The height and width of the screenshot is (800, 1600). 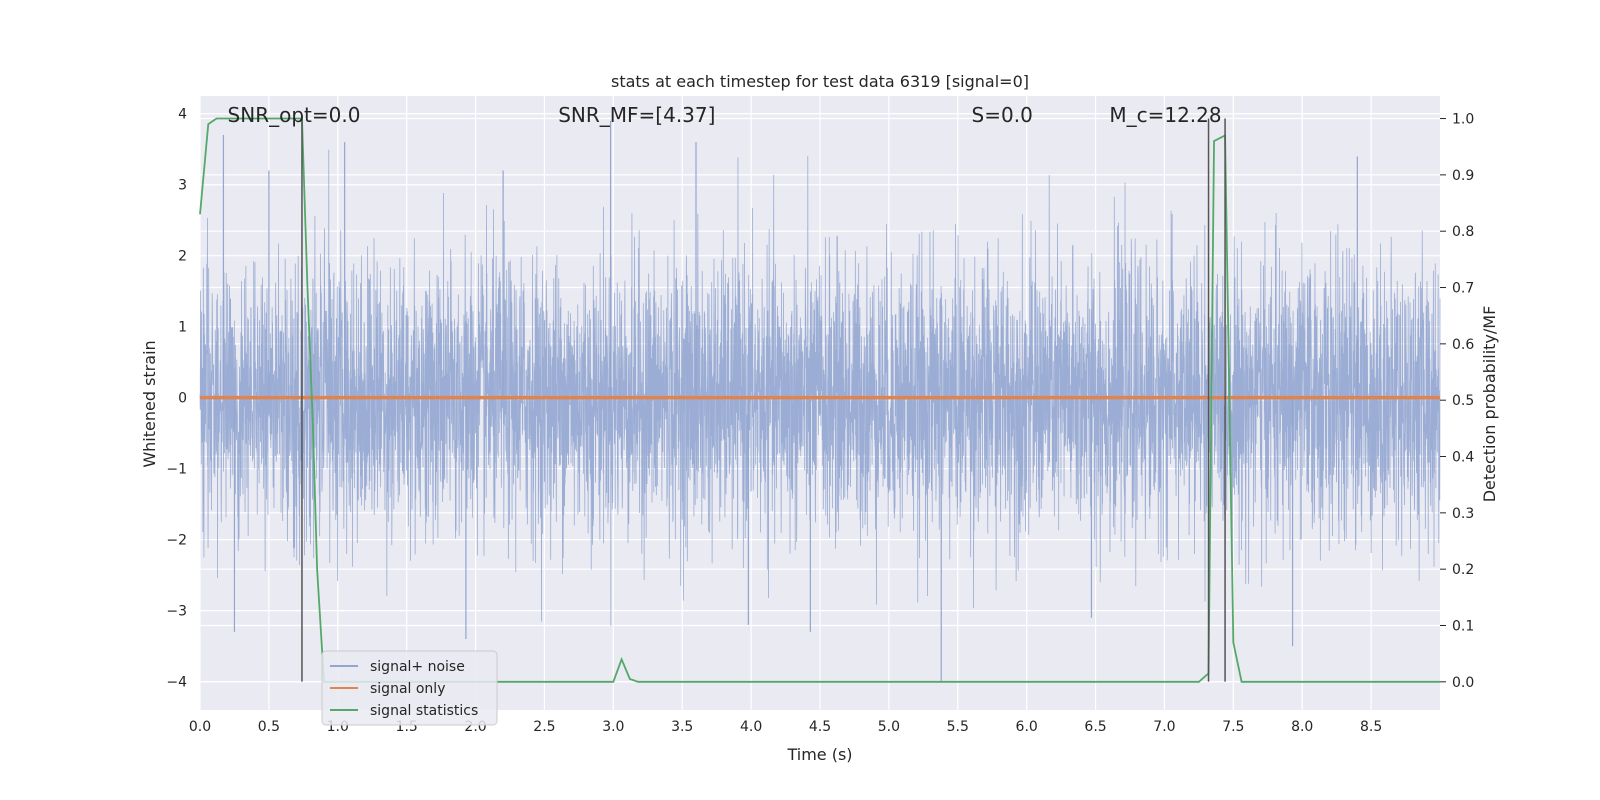 I want to click on y2-tick-labels: 0.0 0.1 0.2 0.3 0.4 0.5 0.6 0.7 0.8 0.9 1.0, so click(x=1457, y=401).